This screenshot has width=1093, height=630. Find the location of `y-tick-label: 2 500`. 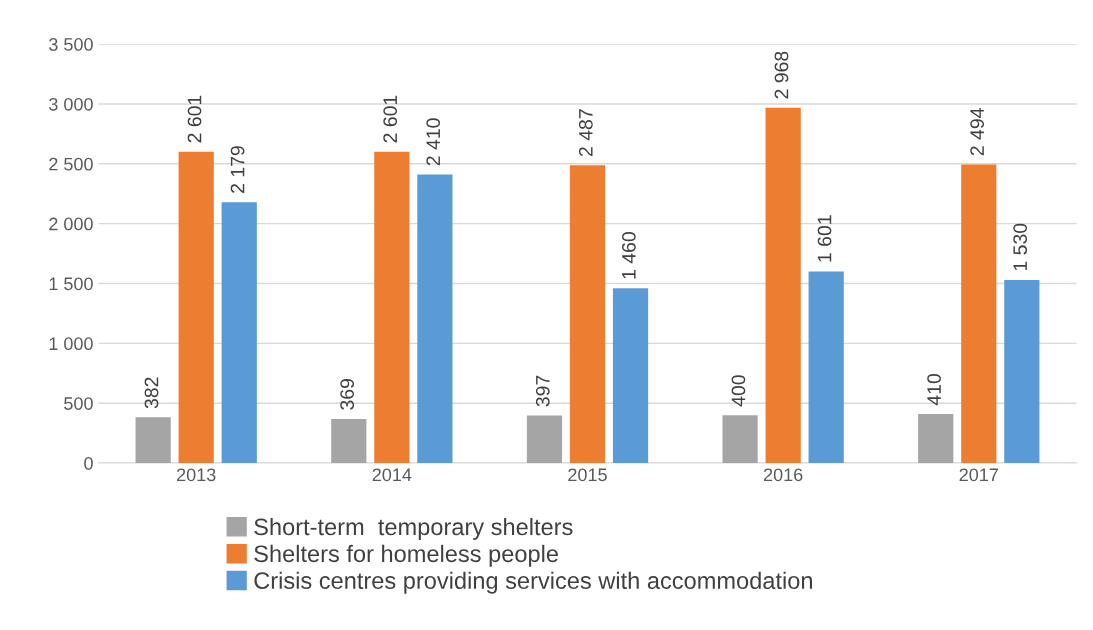

y-tick-label: 2 500 is located at coordinates (71, 164).